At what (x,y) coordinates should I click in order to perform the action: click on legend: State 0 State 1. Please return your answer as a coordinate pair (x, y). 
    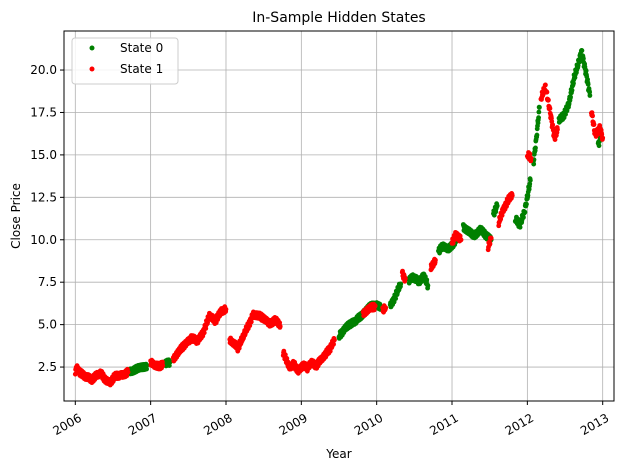
    Looking at the image, I should click on (125, 61).